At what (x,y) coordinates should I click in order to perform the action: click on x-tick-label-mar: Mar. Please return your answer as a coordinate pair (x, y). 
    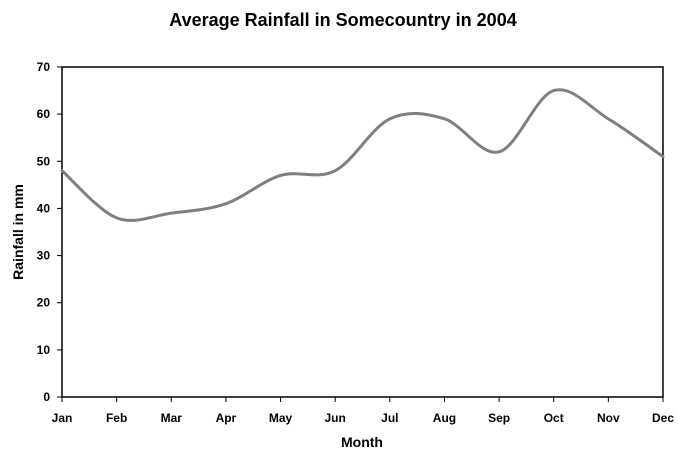
    Looking at the image, I should click on (172, 418).